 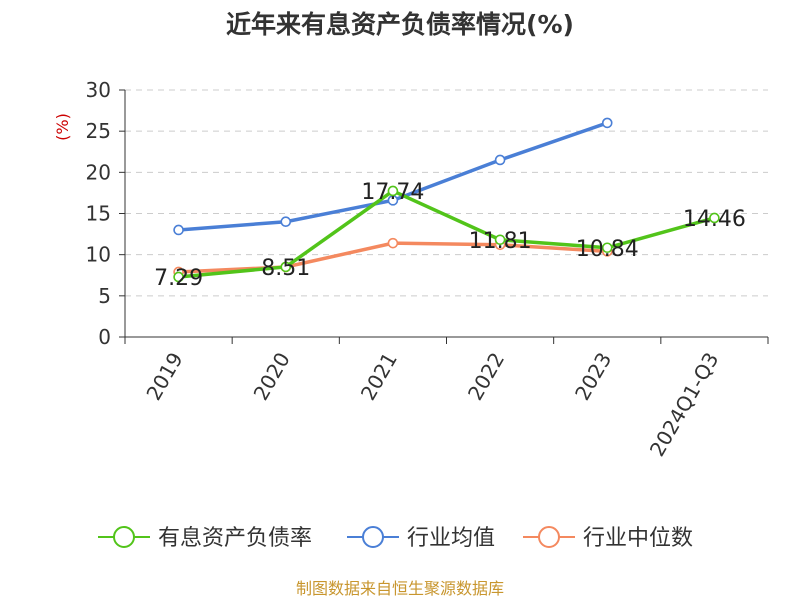 What do you see at coordinates (379, 376) in the screenshot?
I see `x-tick-label: 2021` at bounding box center [379, 376].